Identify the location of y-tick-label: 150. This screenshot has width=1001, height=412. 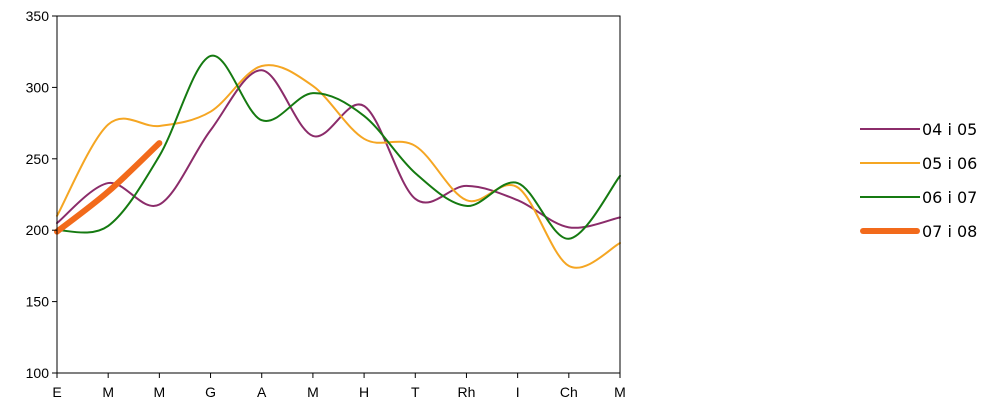
(38, 302).